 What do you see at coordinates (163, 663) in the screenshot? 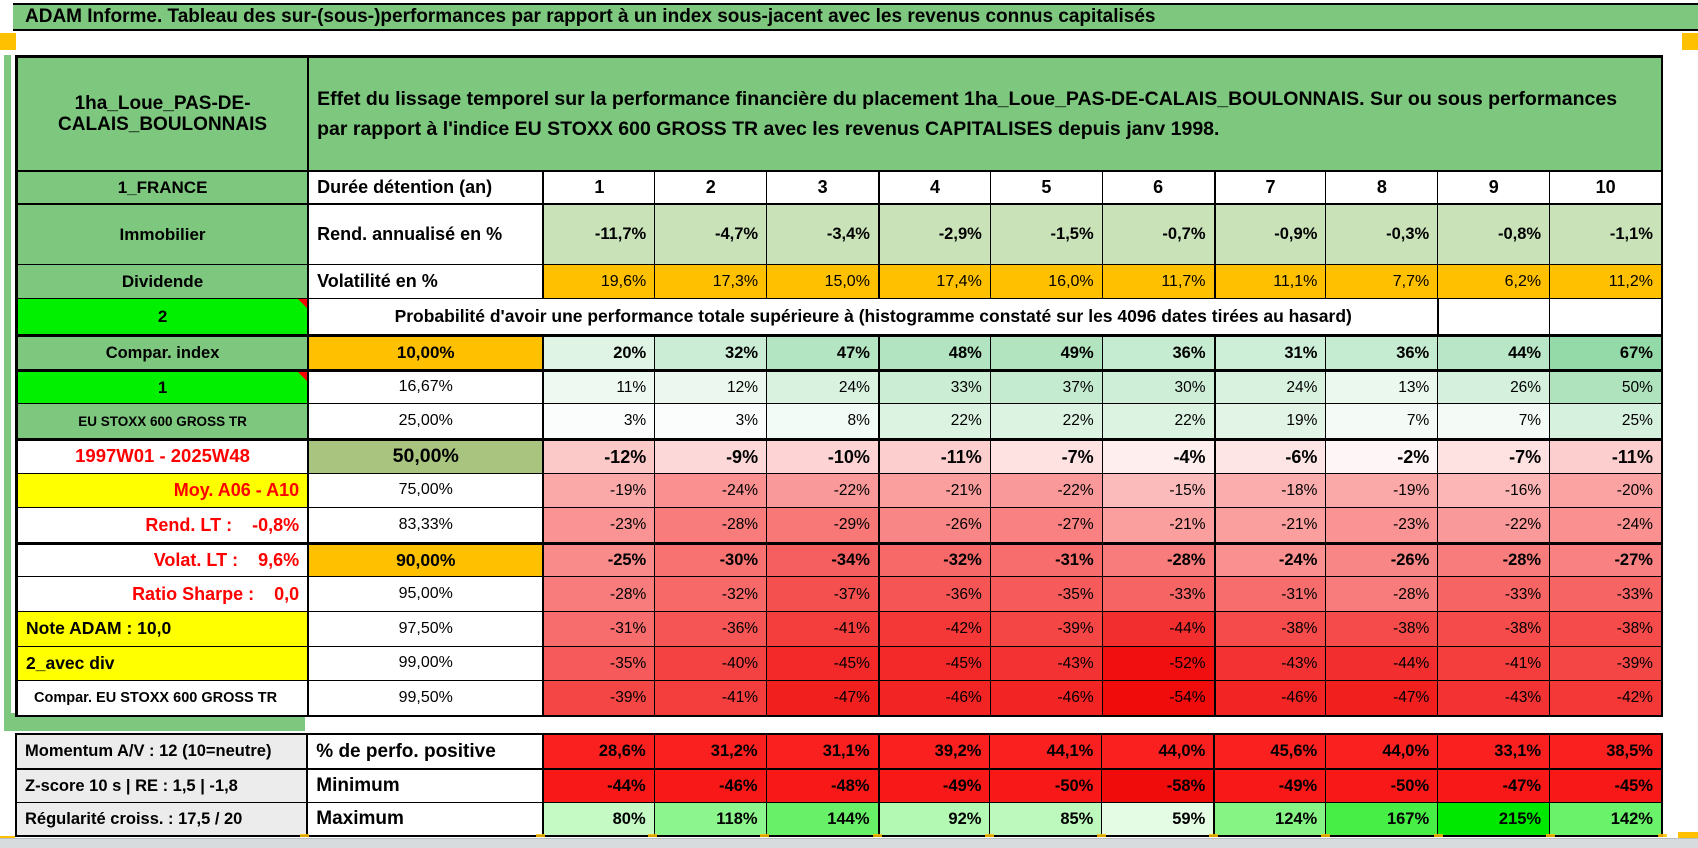
I see `row-label-p99: 2_avec div` at bounding box center [163, 663].